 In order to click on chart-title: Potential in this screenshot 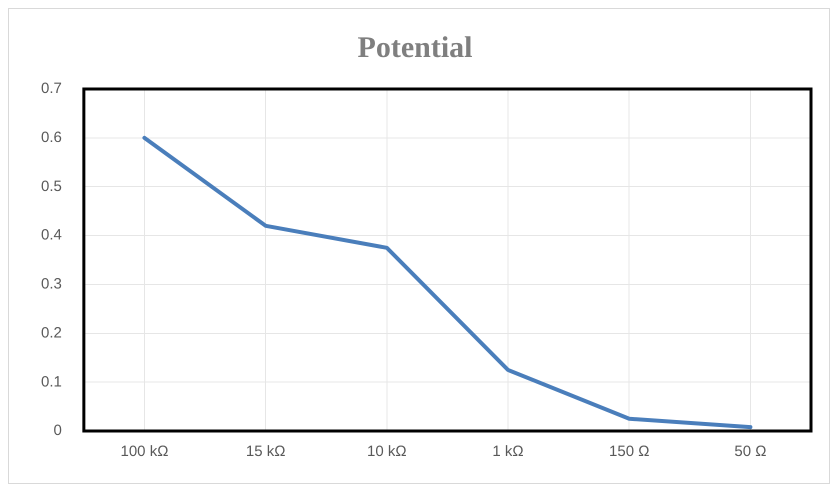, I will do `click(415, 47)`.